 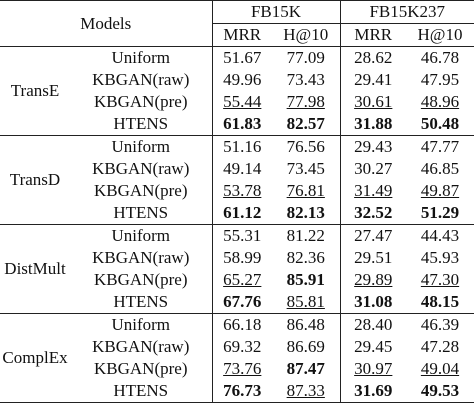 What do you see at coordinates (372, 124) in the screenshot?
I see `score-cell: 31.88` at bounding box center [372, 124].